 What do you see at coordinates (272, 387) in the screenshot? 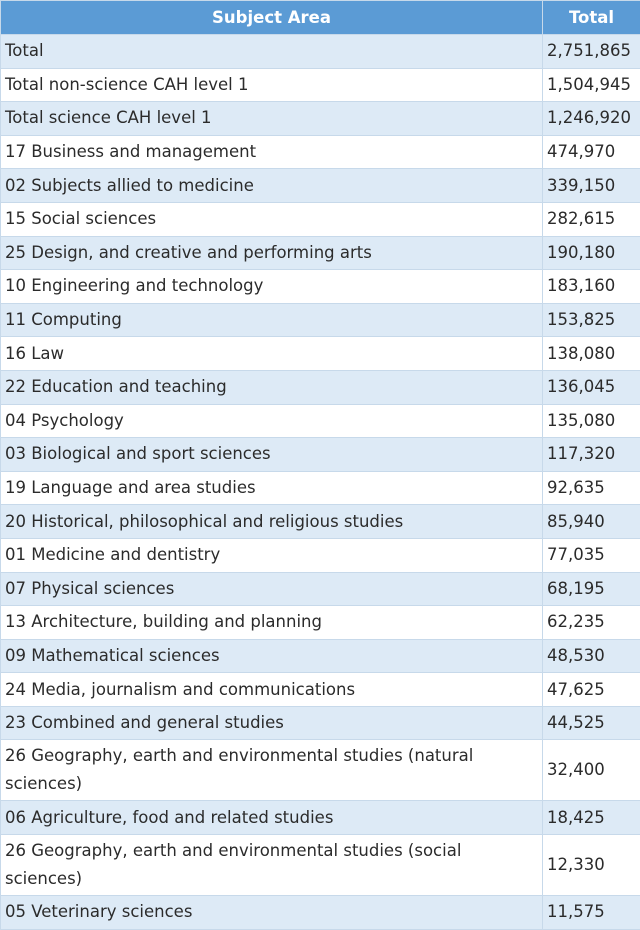
I see `subject-cell: 22 Education and teaching` at bounding box center [272, 387].